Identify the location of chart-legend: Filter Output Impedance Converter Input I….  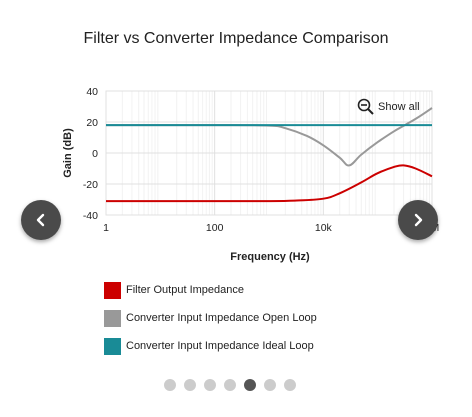
(210, 318).